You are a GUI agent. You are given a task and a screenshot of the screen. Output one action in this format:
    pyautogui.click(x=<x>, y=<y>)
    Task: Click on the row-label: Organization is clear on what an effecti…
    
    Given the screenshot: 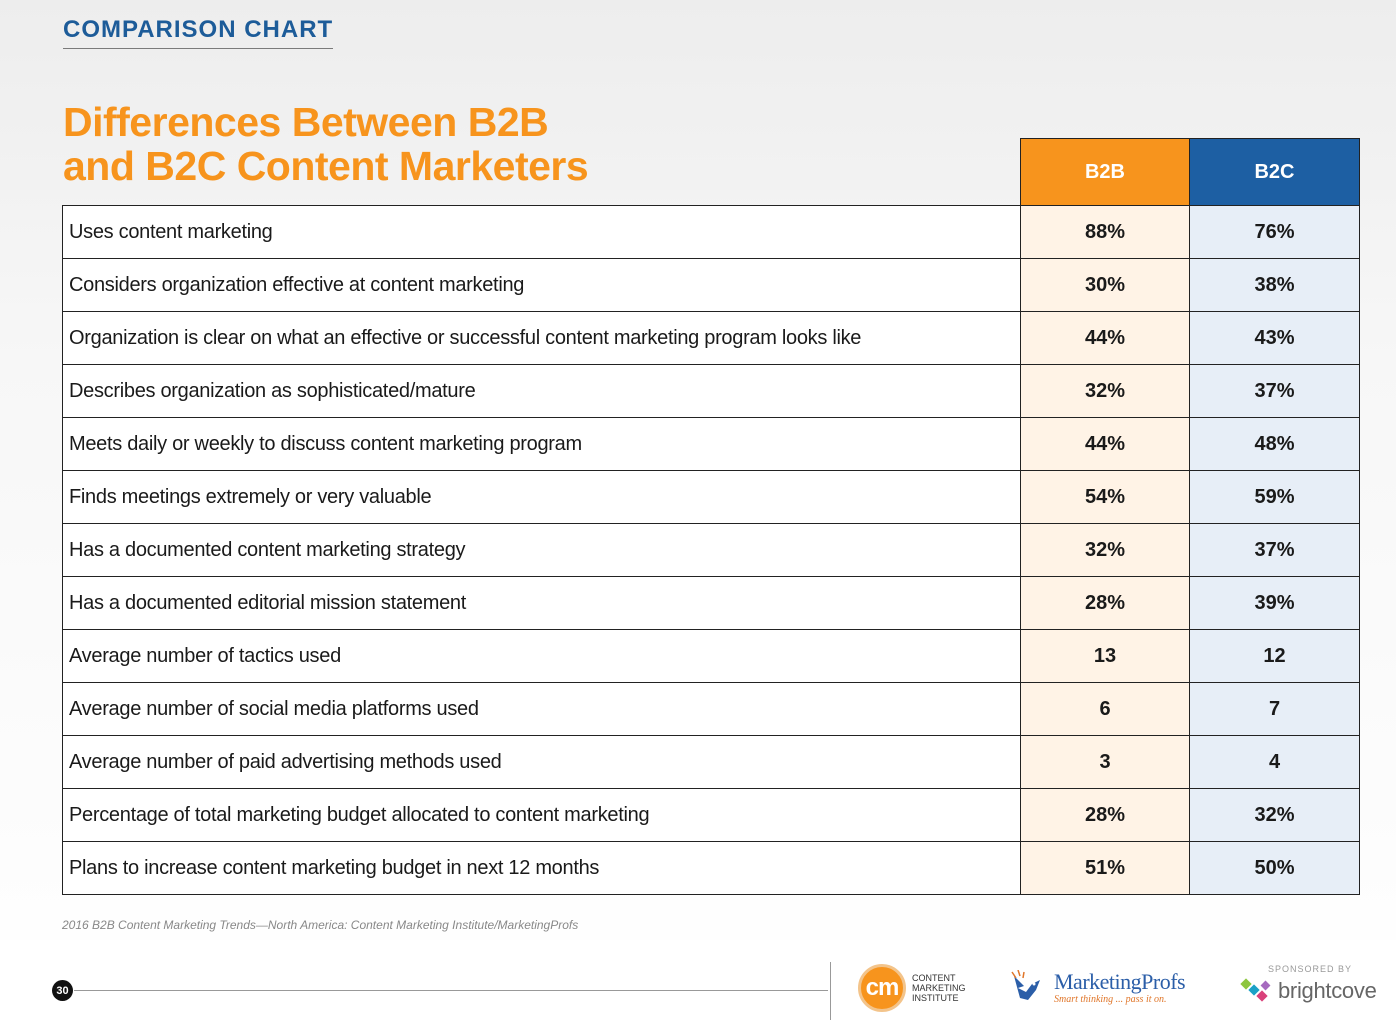 What is the action you would take?
    pyautogui.click(x=541, y=338)
    